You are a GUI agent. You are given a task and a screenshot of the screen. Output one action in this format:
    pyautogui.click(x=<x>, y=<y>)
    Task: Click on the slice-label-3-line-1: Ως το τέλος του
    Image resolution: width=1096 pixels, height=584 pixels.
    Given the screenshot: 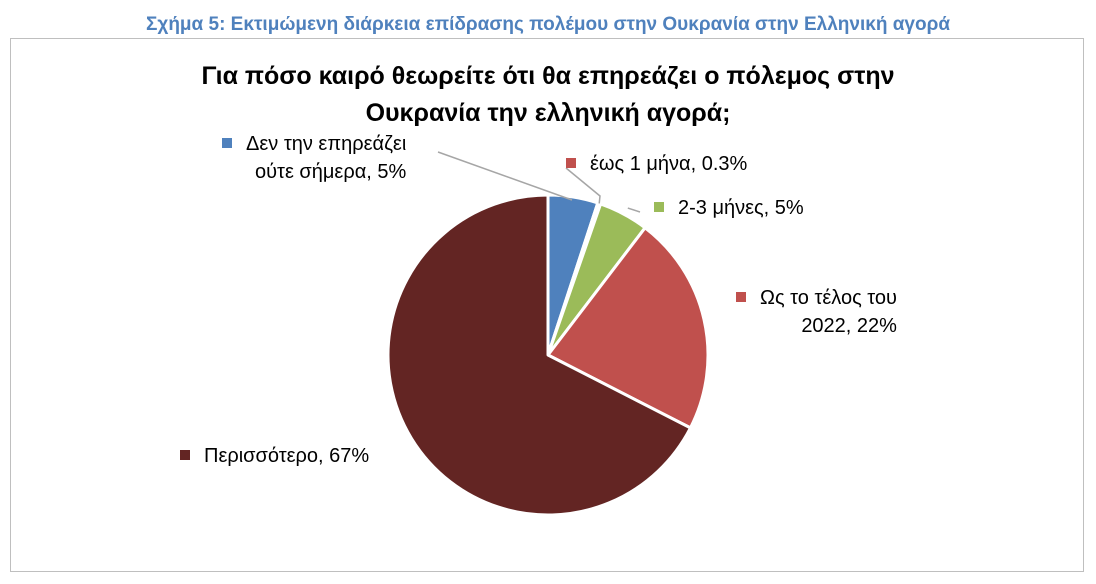 What is the action you would take?
    pyautogui.click(x=828, y=298)
    